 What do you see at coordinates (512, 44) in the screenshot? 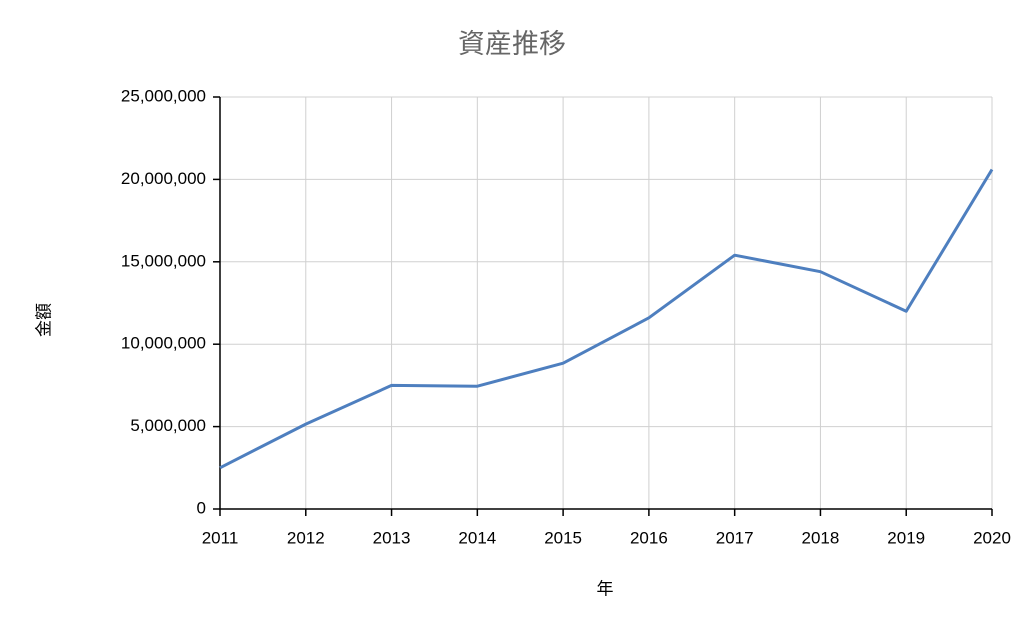
I see `chart-title: 資産推移` at bounding box center [512, 44].